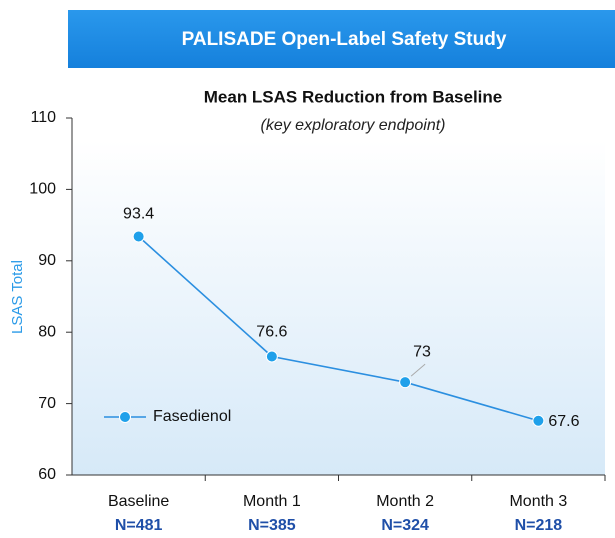  I want to click on data-label: 76.6, so click(271, 332).